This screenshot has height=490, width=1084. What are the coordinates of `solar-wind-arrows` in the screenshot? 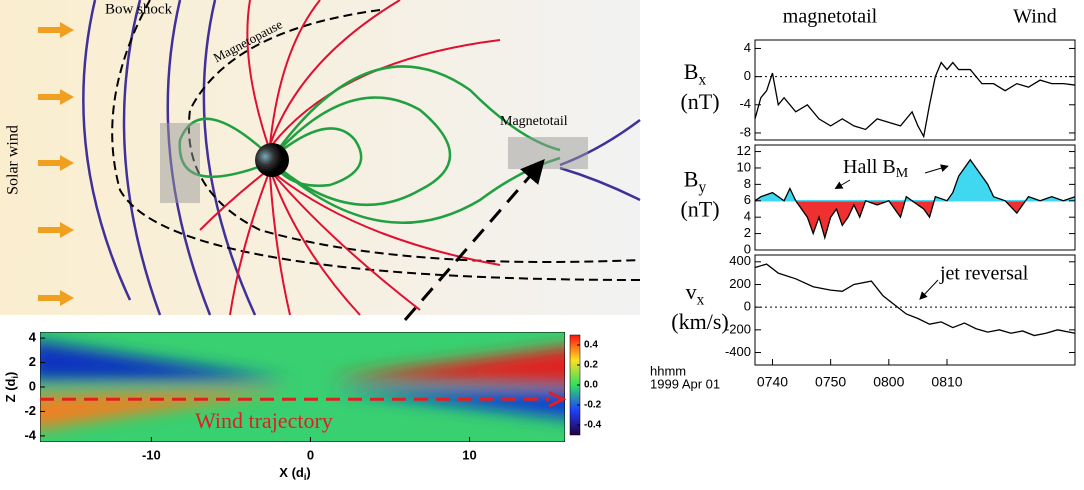 It's located at (50, 164).